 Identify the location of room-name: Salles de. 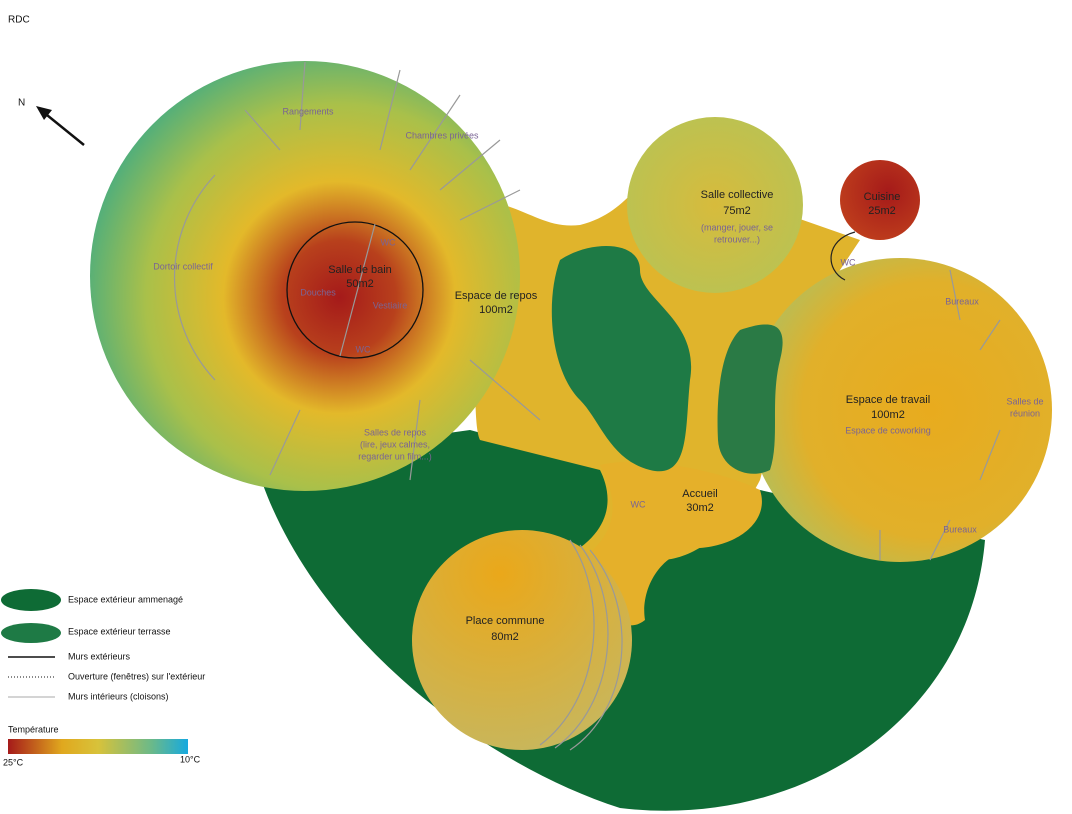
(1024, 401).